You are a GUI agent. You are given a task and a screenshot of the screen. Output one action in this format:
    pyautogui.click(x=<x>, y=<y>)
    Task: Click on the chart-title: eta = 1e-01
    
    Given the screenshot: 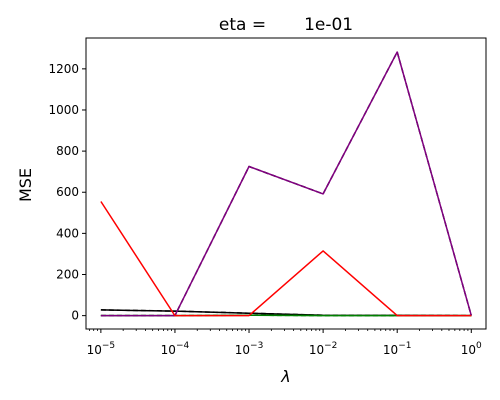 What is the action you would take?
    pyautogui.click(x=286, y=25)
    